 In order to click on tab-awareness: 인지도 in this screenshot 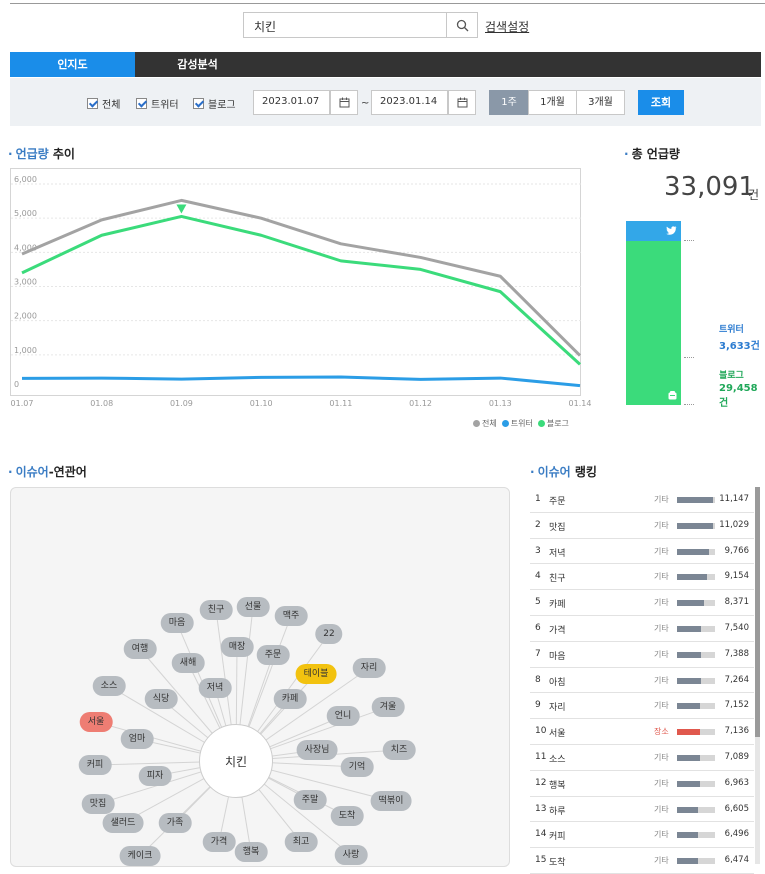, I will do `click(72, 64)`.